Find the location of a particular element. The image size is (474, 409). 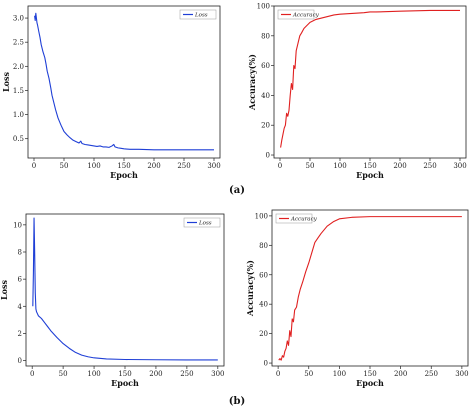

y-tick-label: 4 is located at coordinates (20, 307).